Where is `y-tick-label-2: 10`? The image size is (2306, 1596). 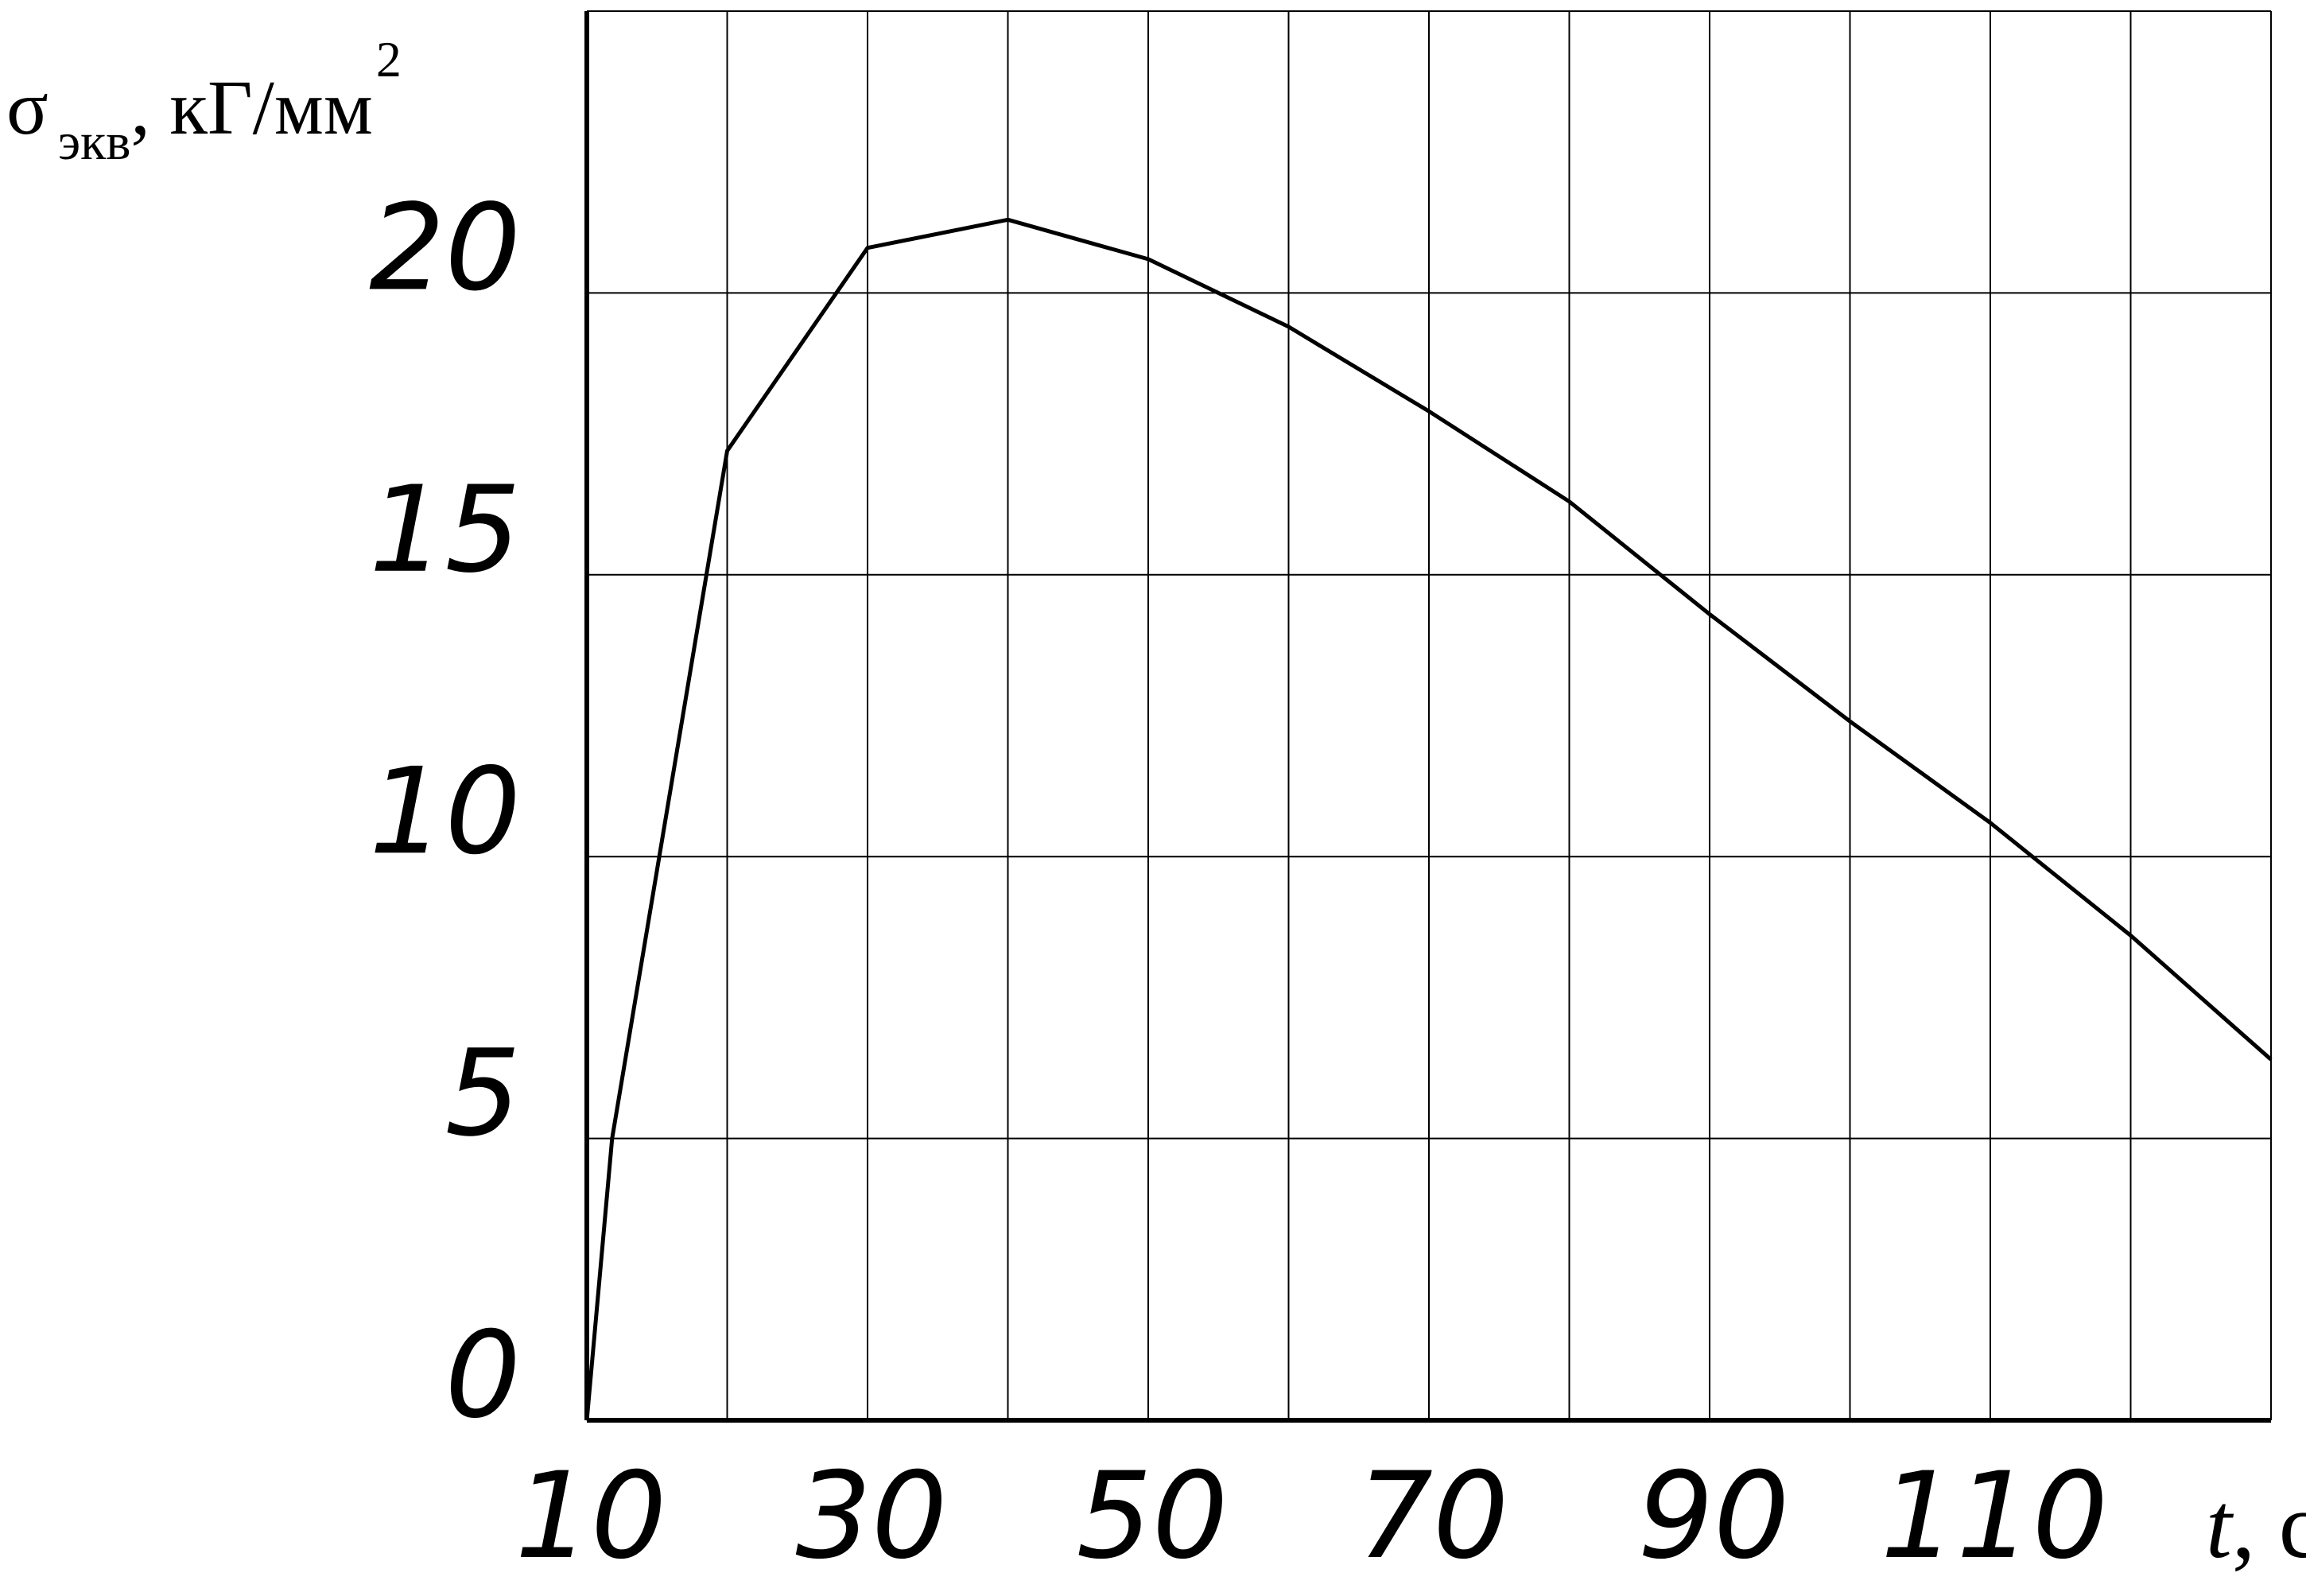 y-tick-label-2: 10 is located at coordinates (445, 812).